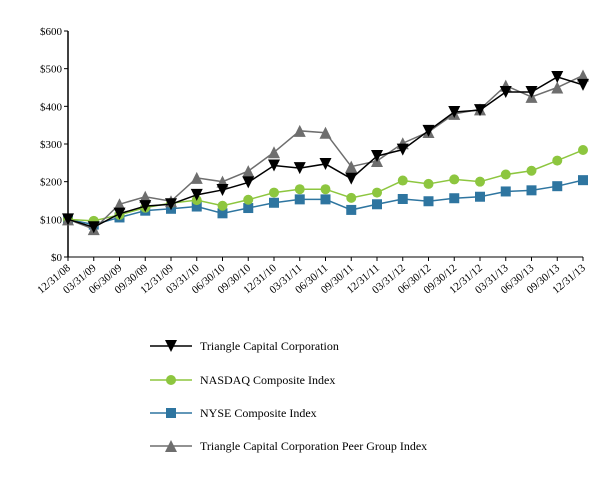 The width and height of the screenshot is (613, 480). I want to click on legend-item: NASDAQ Composite Index, so click(242, 380).